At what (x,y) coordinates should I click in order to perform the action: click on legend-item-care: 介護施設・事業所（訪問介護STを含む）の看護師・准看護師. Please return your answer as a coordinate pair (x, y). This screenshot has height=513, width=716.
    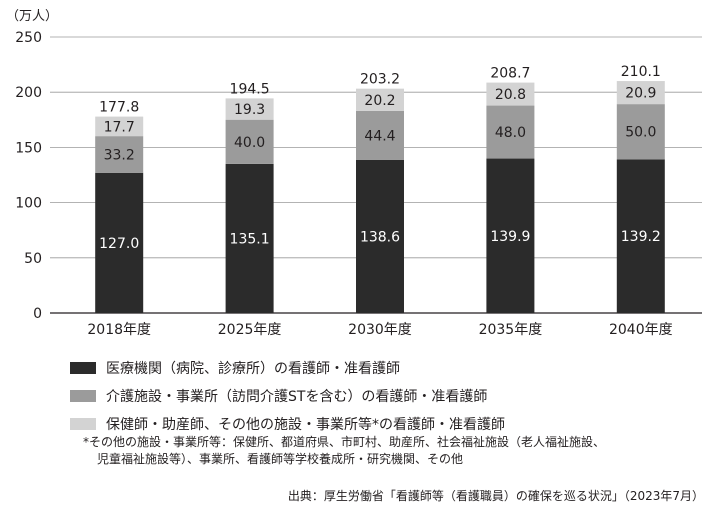
    Looking at the image, I should click on (385, 396).